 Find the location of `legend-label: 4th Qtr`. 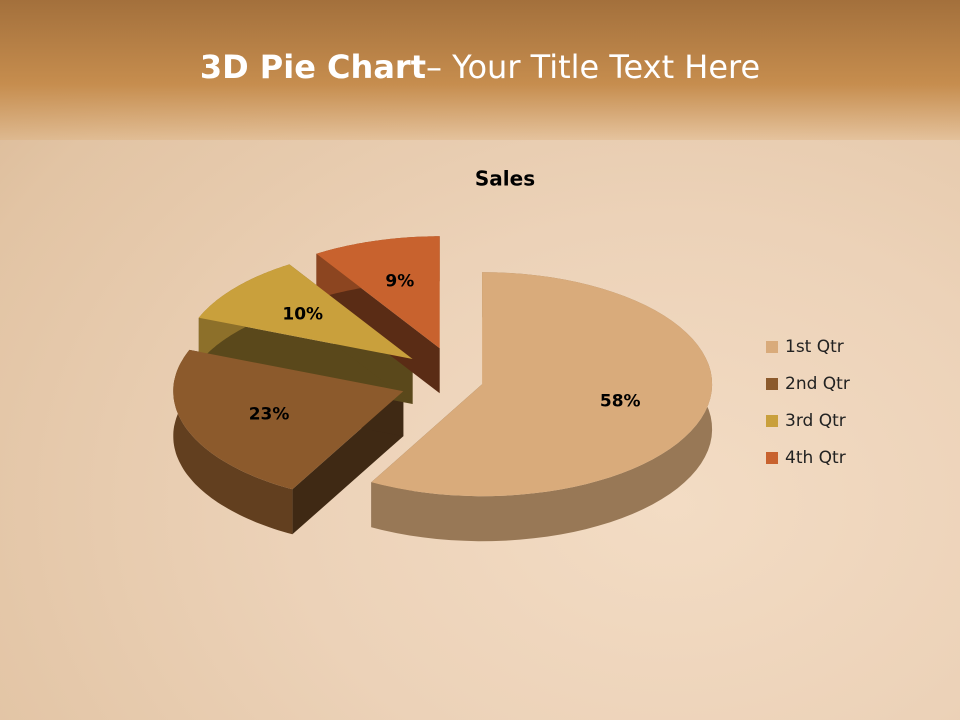

legend-label: 4th Qtr is located at coordinates (815, 458).